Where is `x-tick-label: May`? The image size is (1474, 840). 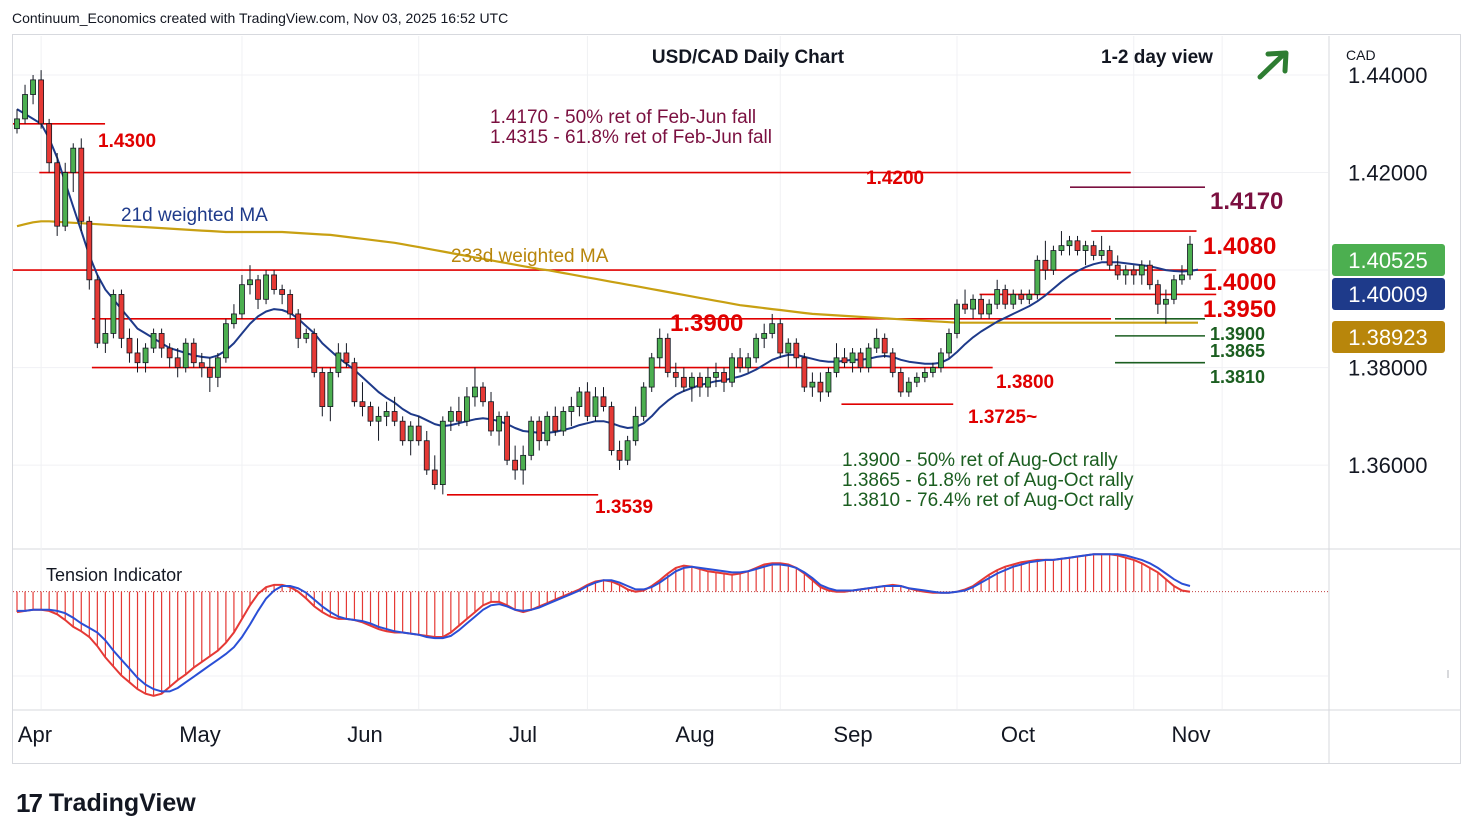 x-tick-label: May is located at coordinates (200, 734).